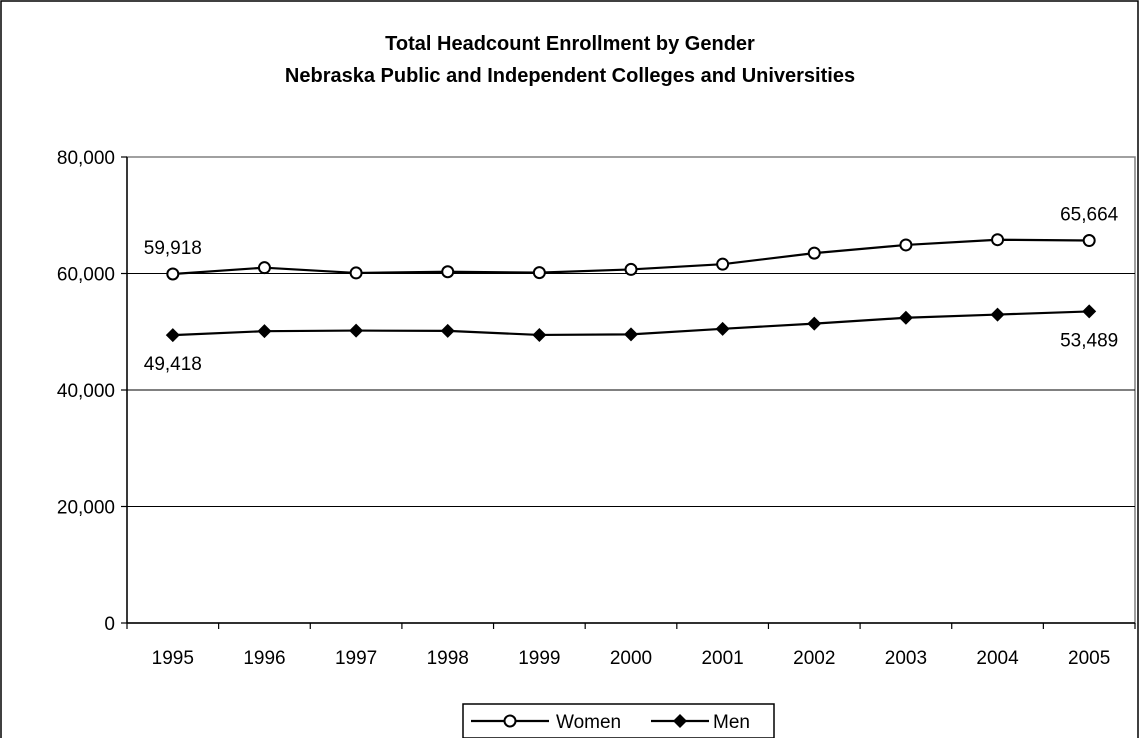 Image resolution: width=1140 pixels, height=743 pixels. Describe the element at coordinates (731, 722) in the screenshot. I see `legend-men-label: Men` at that location.